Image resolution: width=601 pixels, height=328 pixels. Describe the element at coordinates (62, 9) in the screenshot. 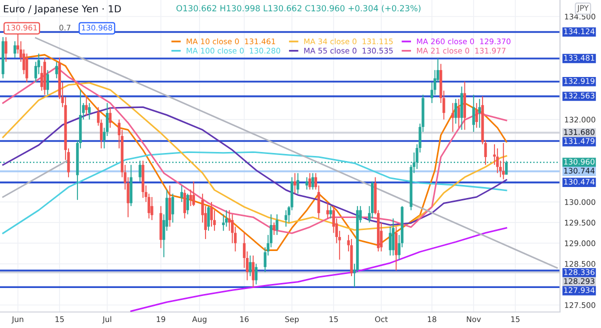

I see `text: Euro / Japanese Yen · 1D` at that location.